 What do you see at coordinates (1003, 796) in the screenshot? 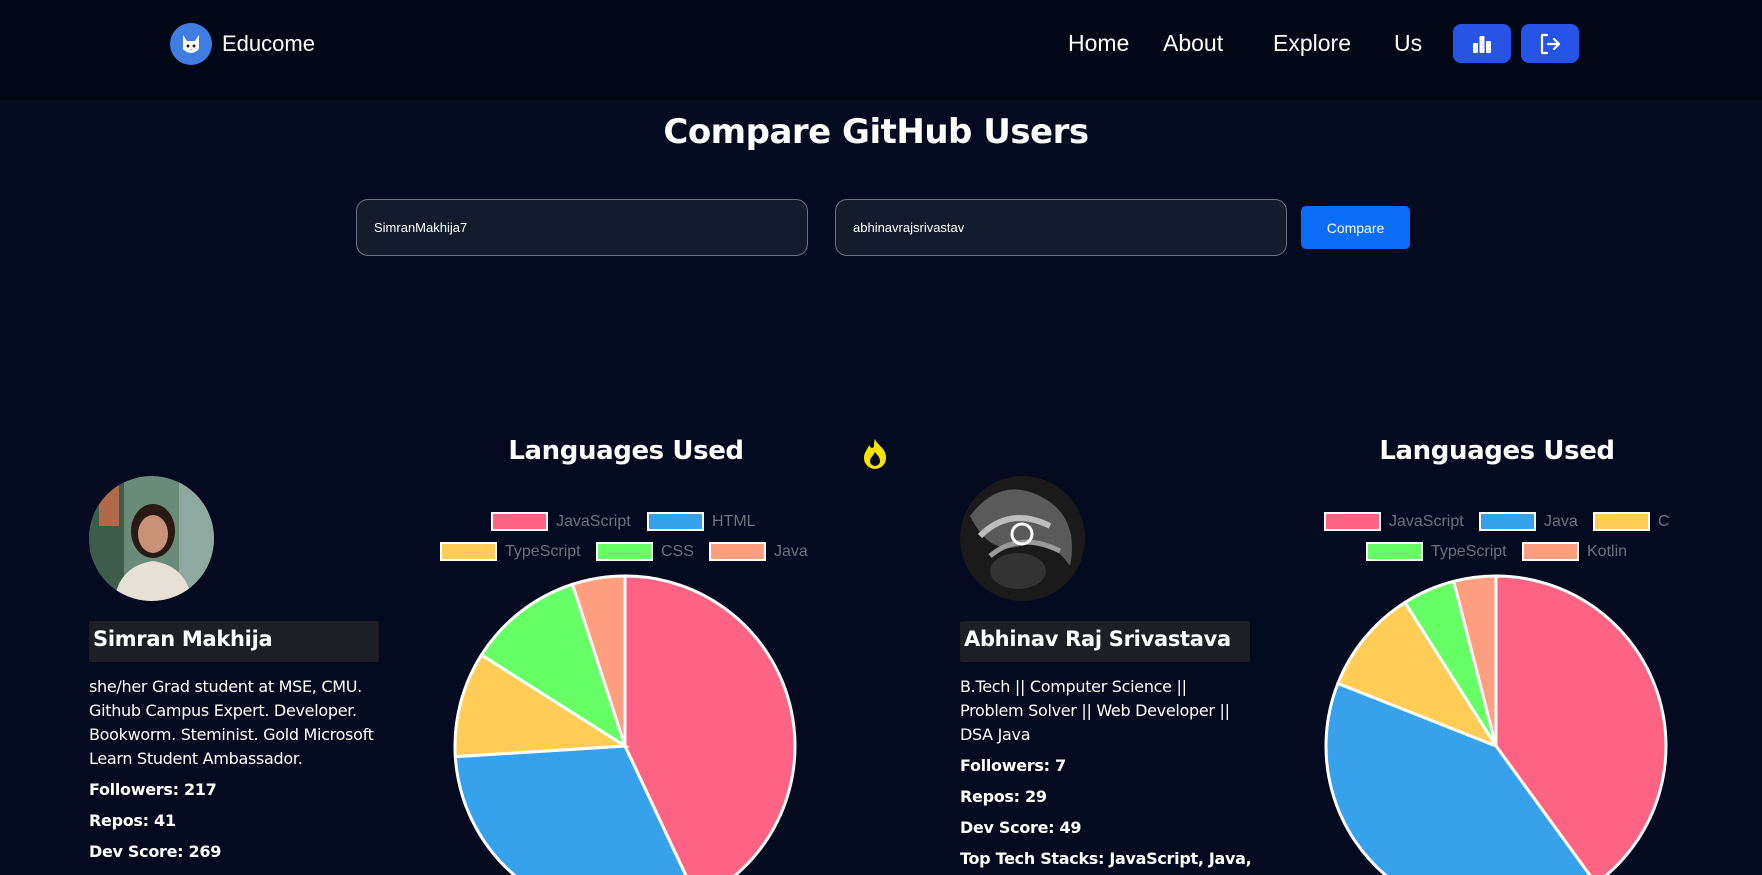
I see `user2-repos: Repos: 29` at bounding box center [1003, 796].